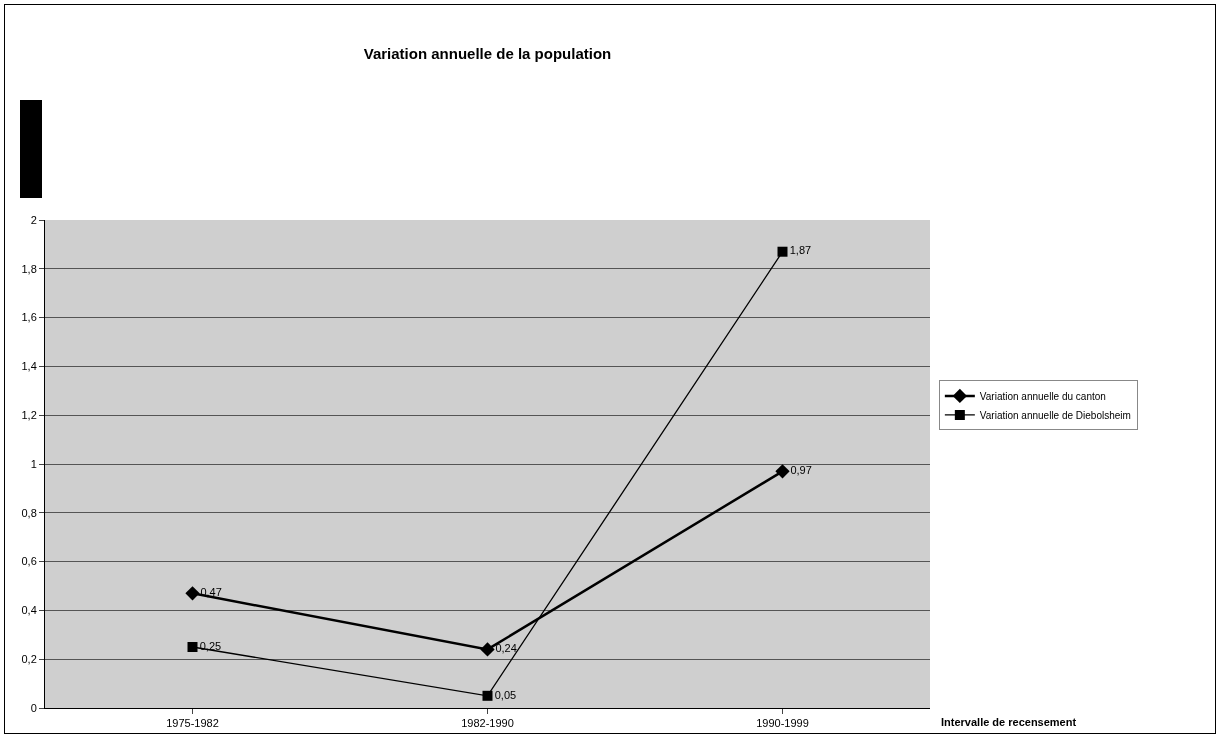 This screenshot has width=1222, height=740. What do you see at coordinates (1055, 415) in the screenshot?
I see `legend-label: Variation annuelle de Diebolsheim` at bounding box center [1055, 415].